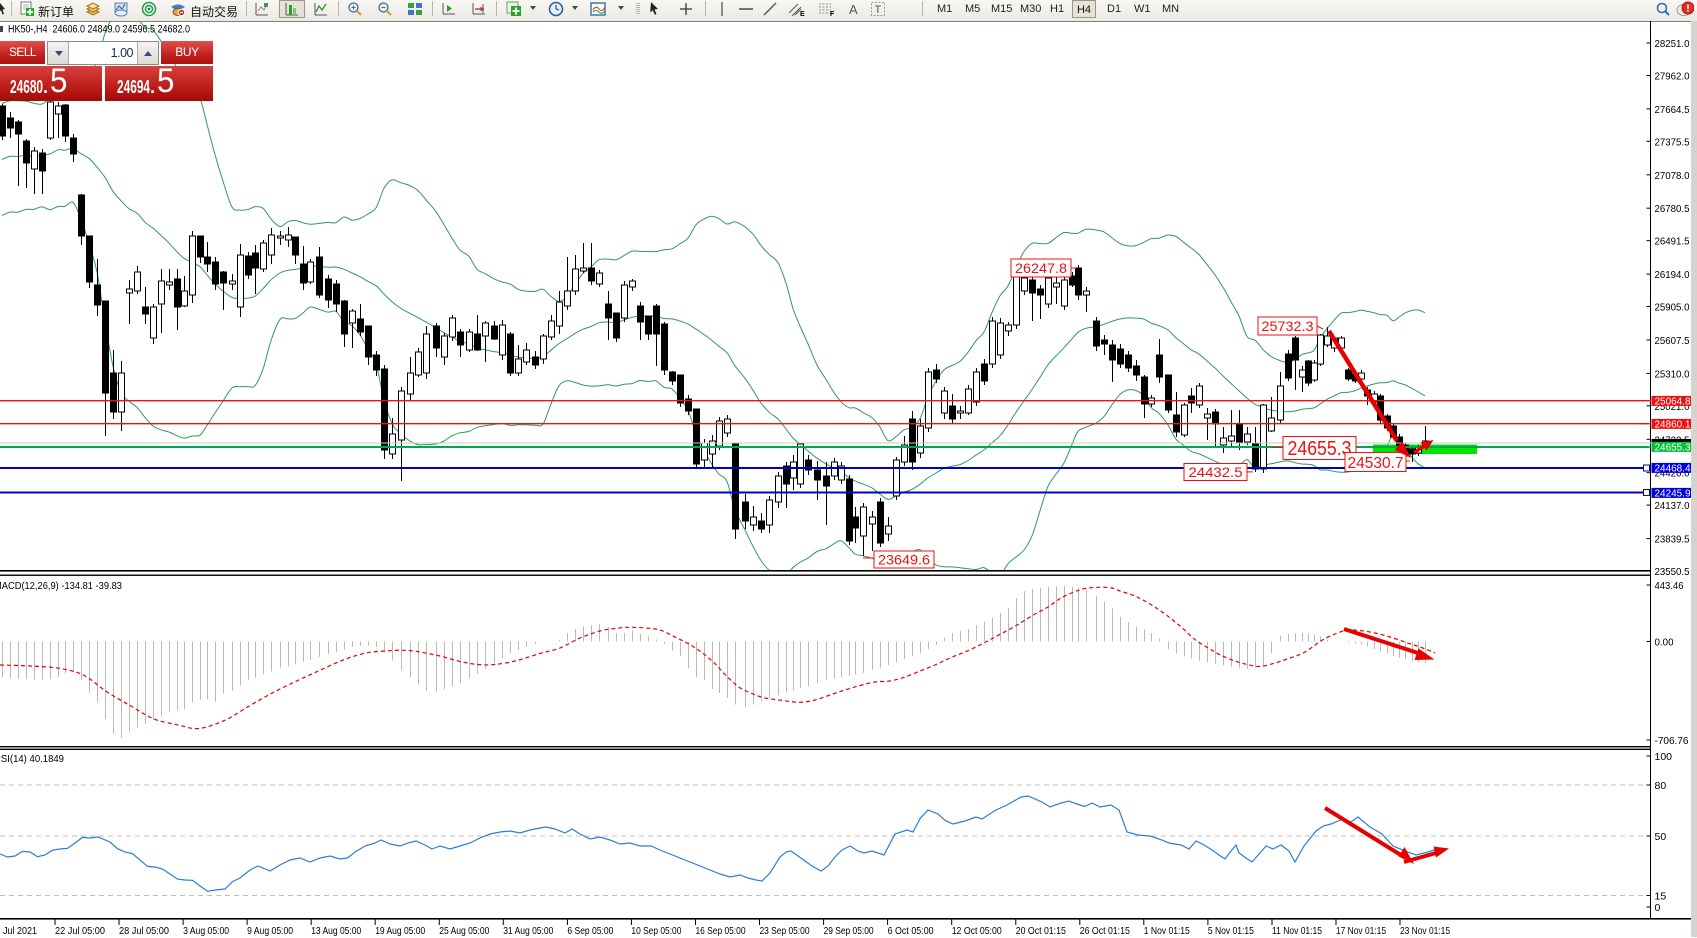 The image size is (1697, 938). I want to click on svg-text: 24432.5, so click(1216, 472).